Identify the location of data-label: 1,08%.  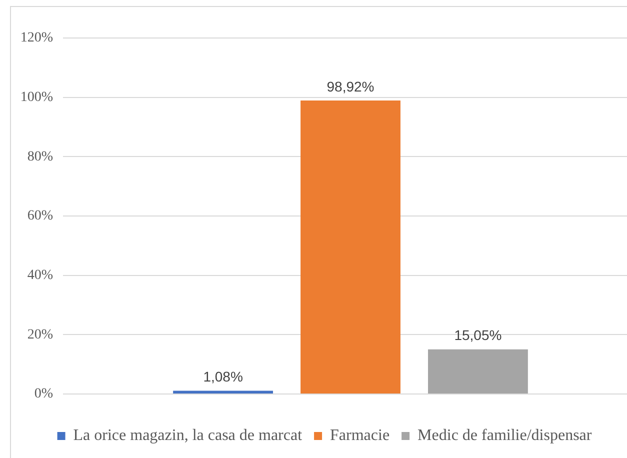
(223, 376).